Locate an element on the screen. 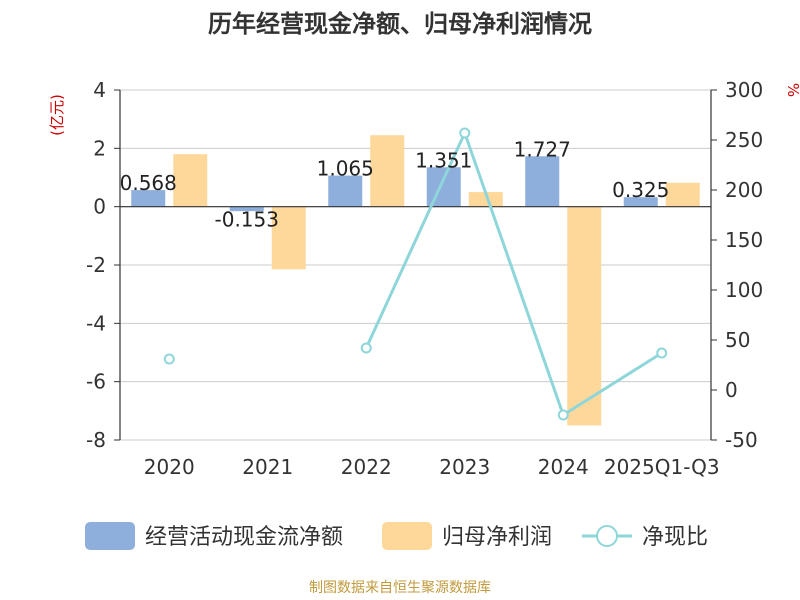  right-tick-label: 50 is located at coordinates (737, 340).